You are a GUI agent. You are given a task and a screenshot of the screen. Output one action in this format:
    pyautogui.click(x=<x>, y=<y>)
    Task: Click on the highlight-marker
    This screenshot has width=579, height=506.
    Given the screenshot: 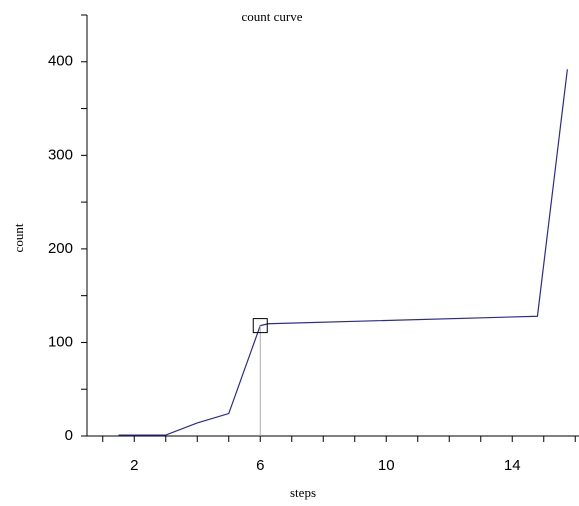 What is the action you would take?
    pyautogui.click(x=260, y=326)
    